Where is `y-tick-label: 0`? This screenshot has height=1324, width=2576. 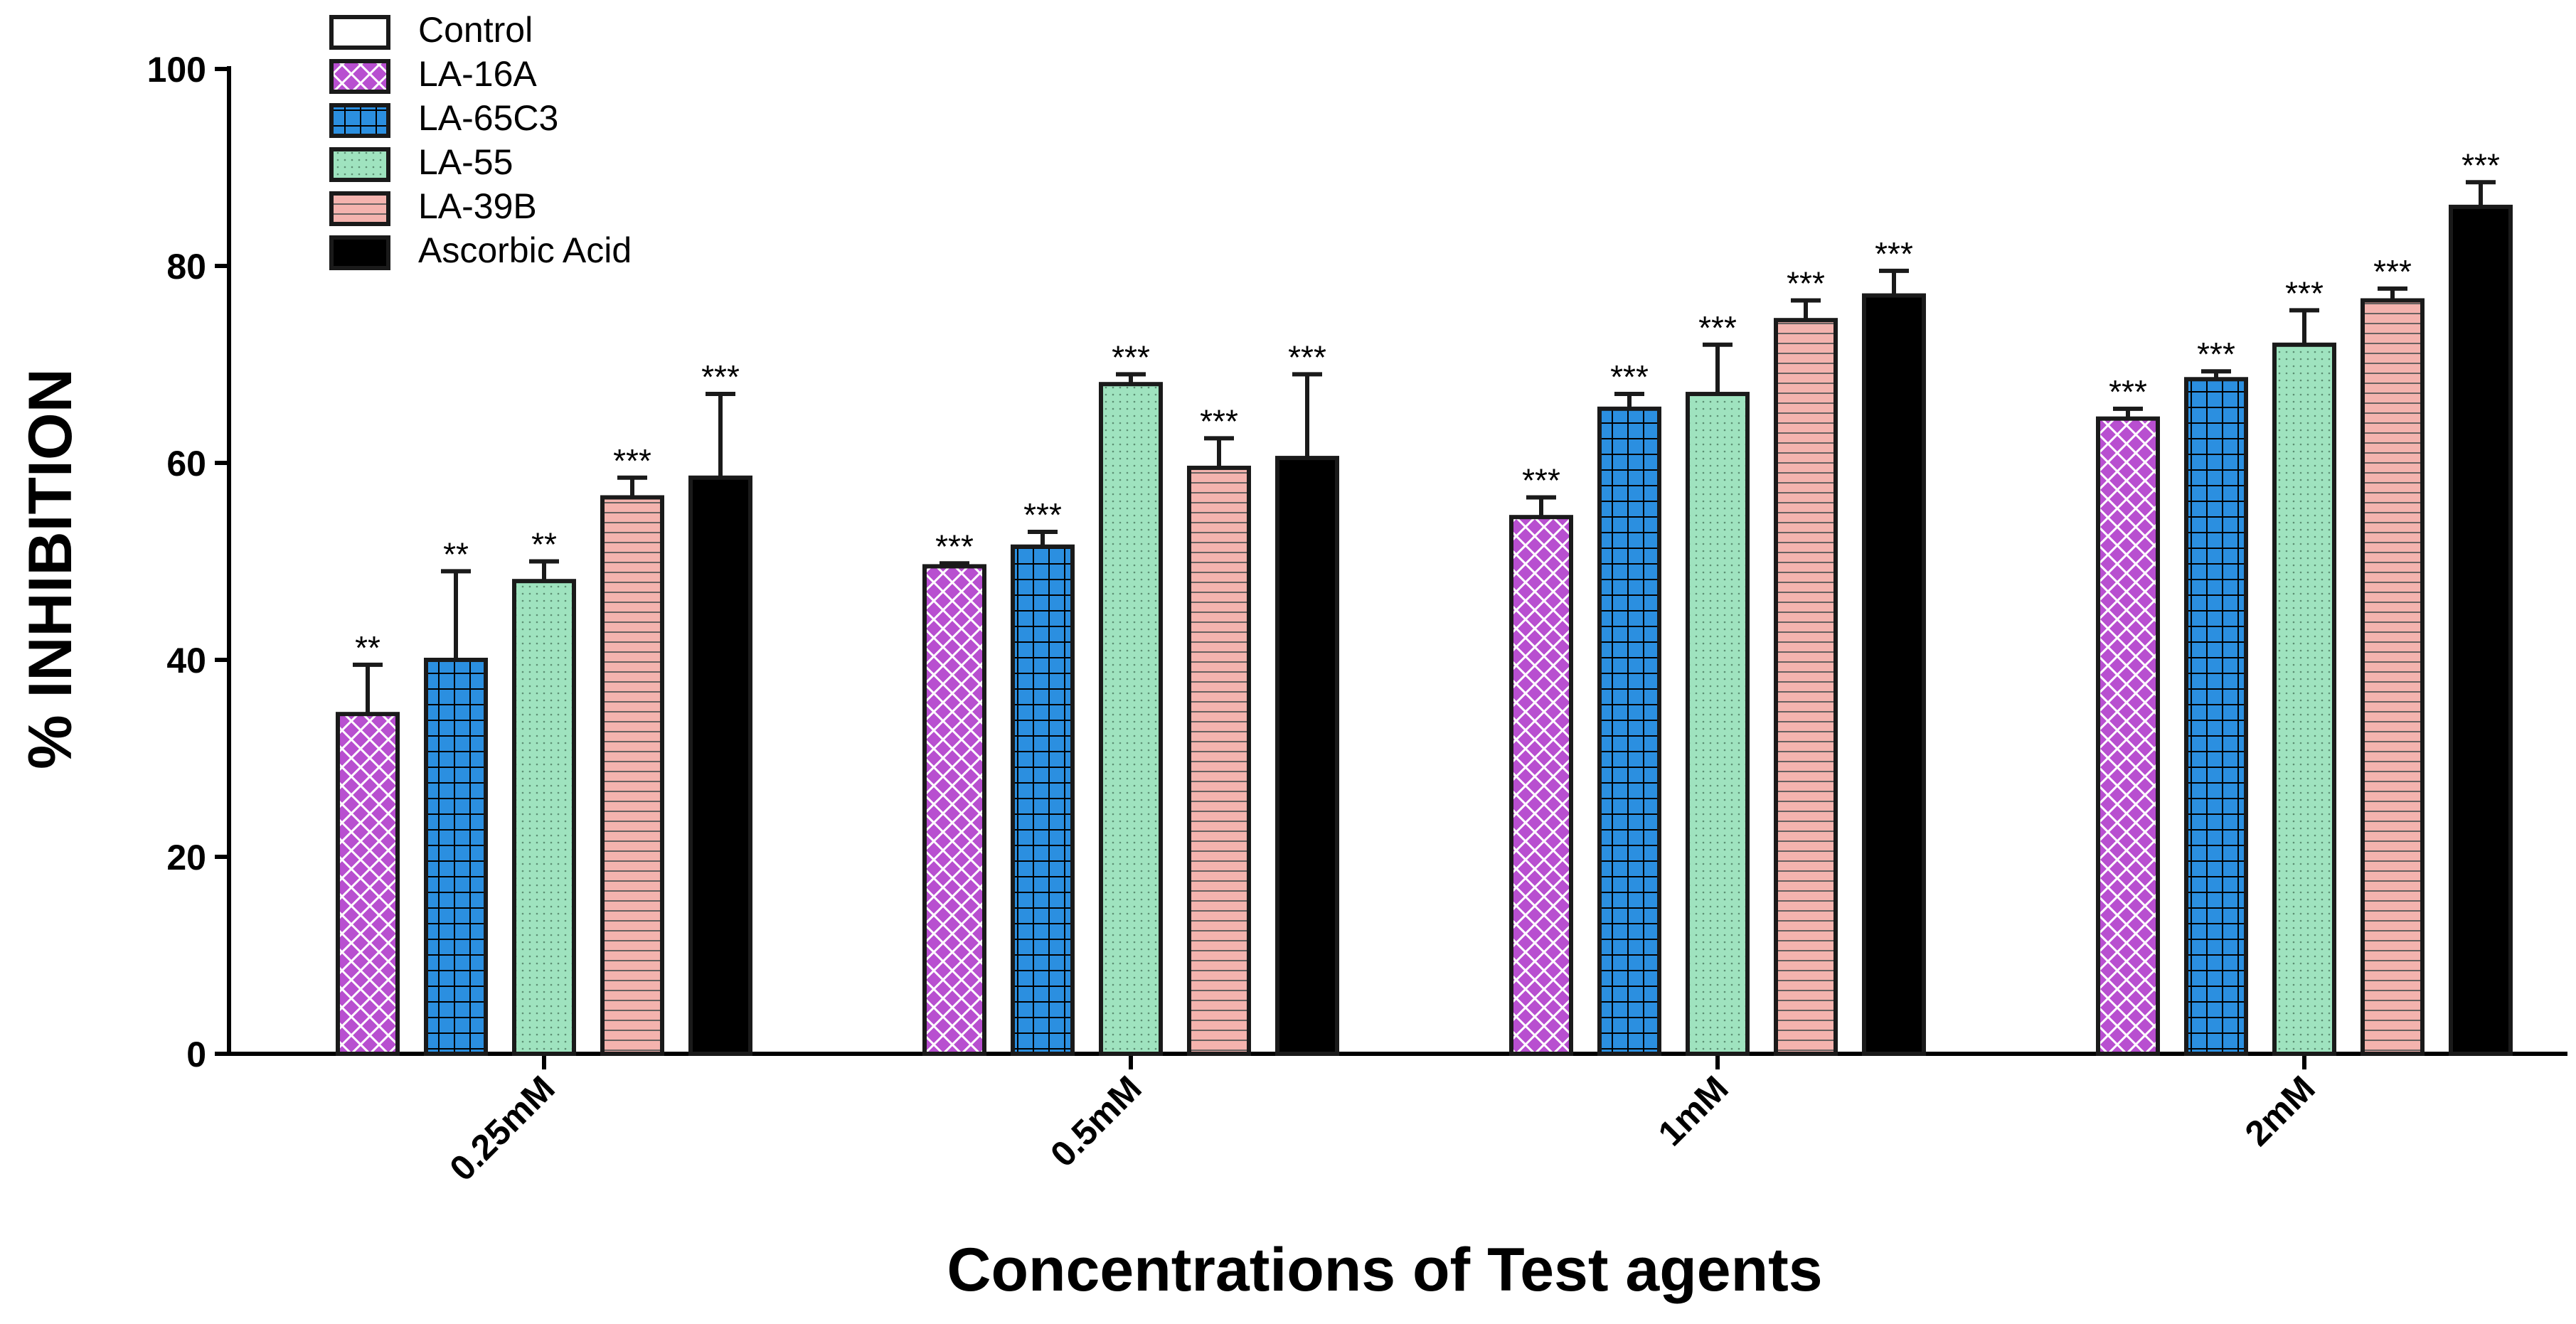 y-tick-label: 0 is located at coordinates (196, 1054).